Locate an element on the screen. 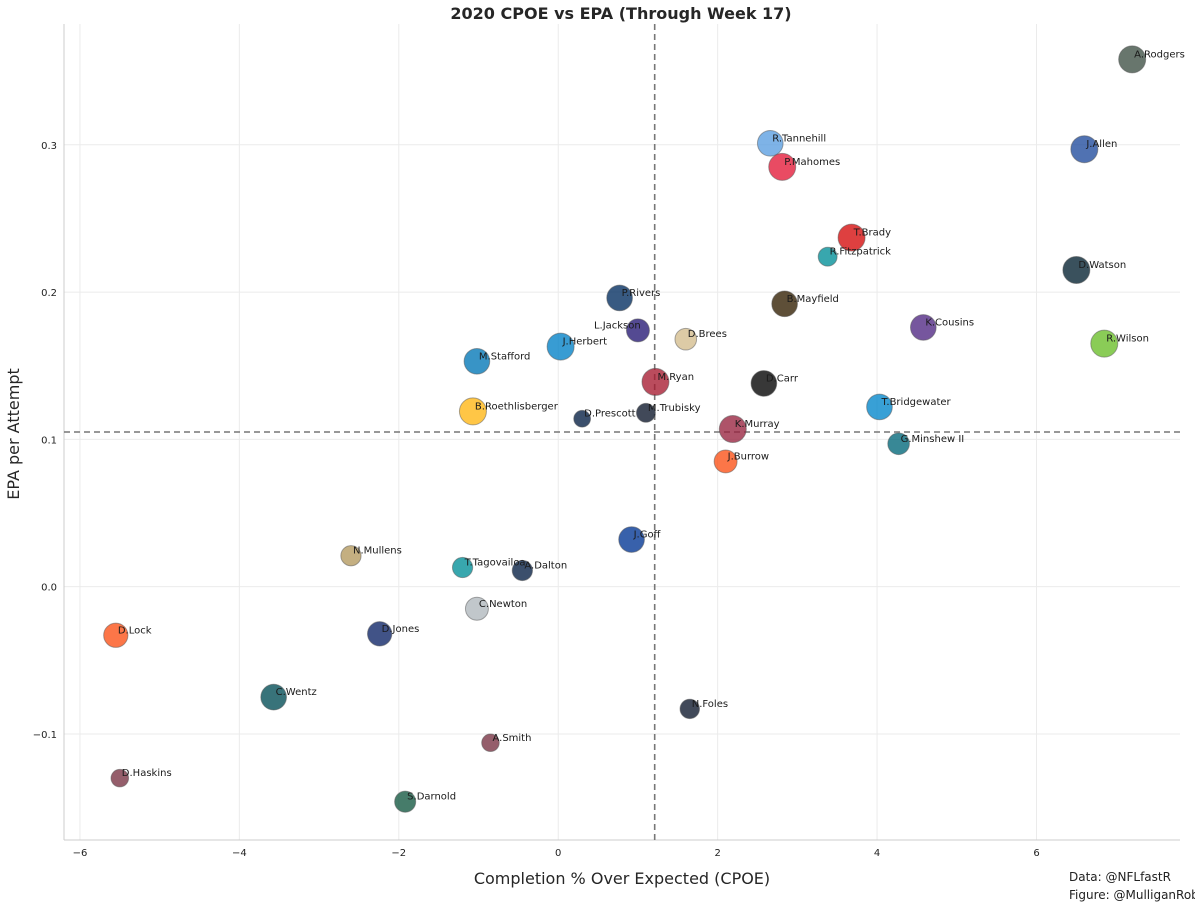  point-label: D.Jones is located at coordinates (401, 629).